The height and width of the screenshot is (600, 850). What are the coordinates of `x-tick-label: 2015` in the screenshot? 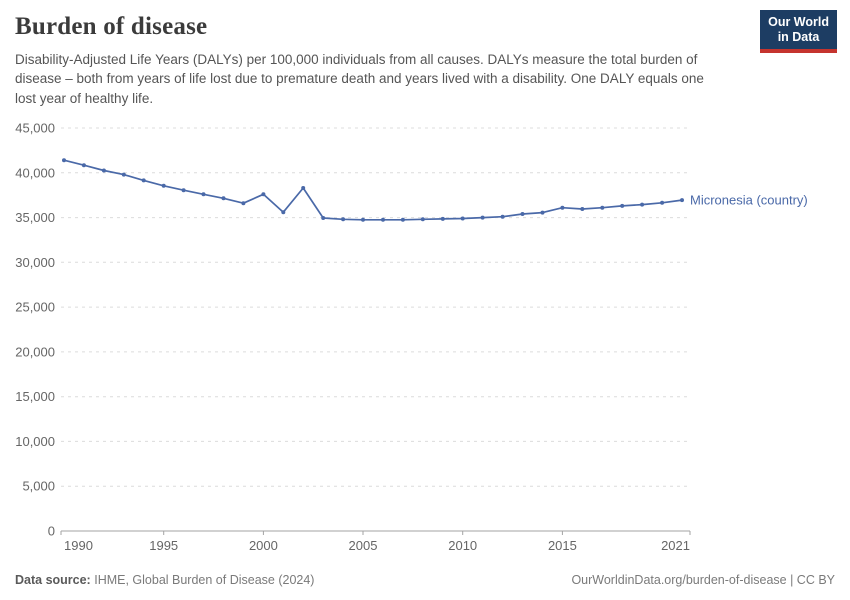 It's located at (562, 545).